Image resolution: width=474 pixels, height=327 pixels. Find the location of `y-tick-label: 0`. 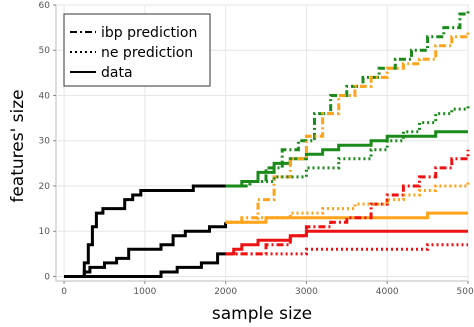

y-tick-label: 0 is located at coordinates (47, 277).